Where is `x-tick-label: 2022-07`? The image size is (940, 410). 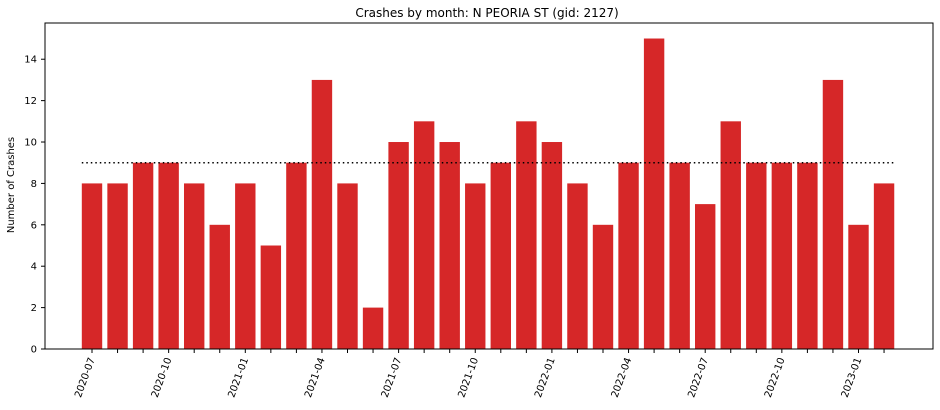 x-tick-label: 2022-07 is located at coordinates (698, 377).